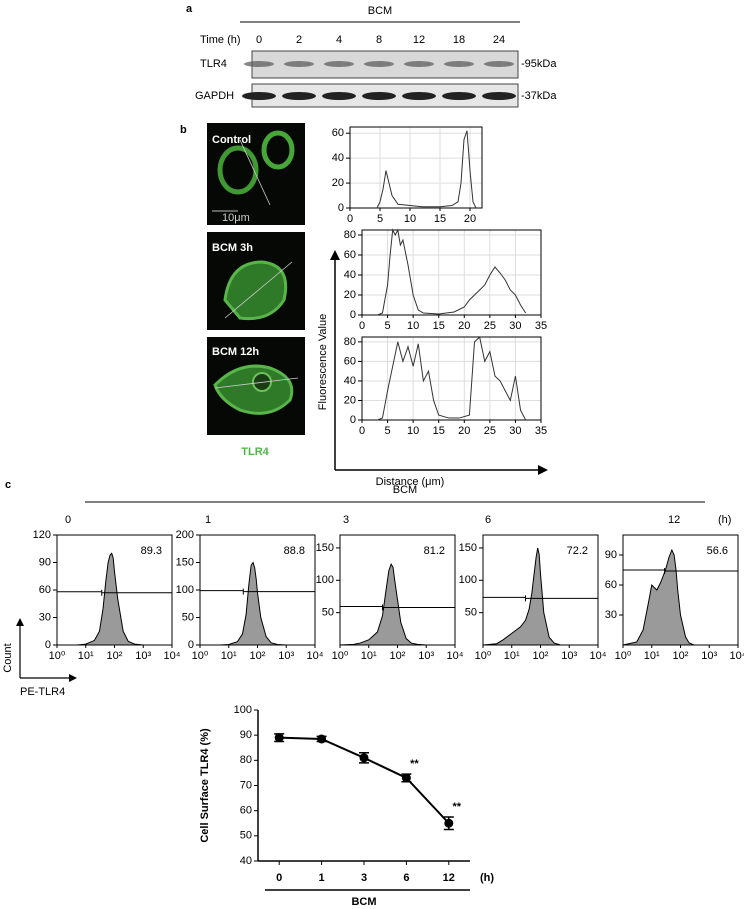  I want to click on time-label: 24, so click(499, 40).